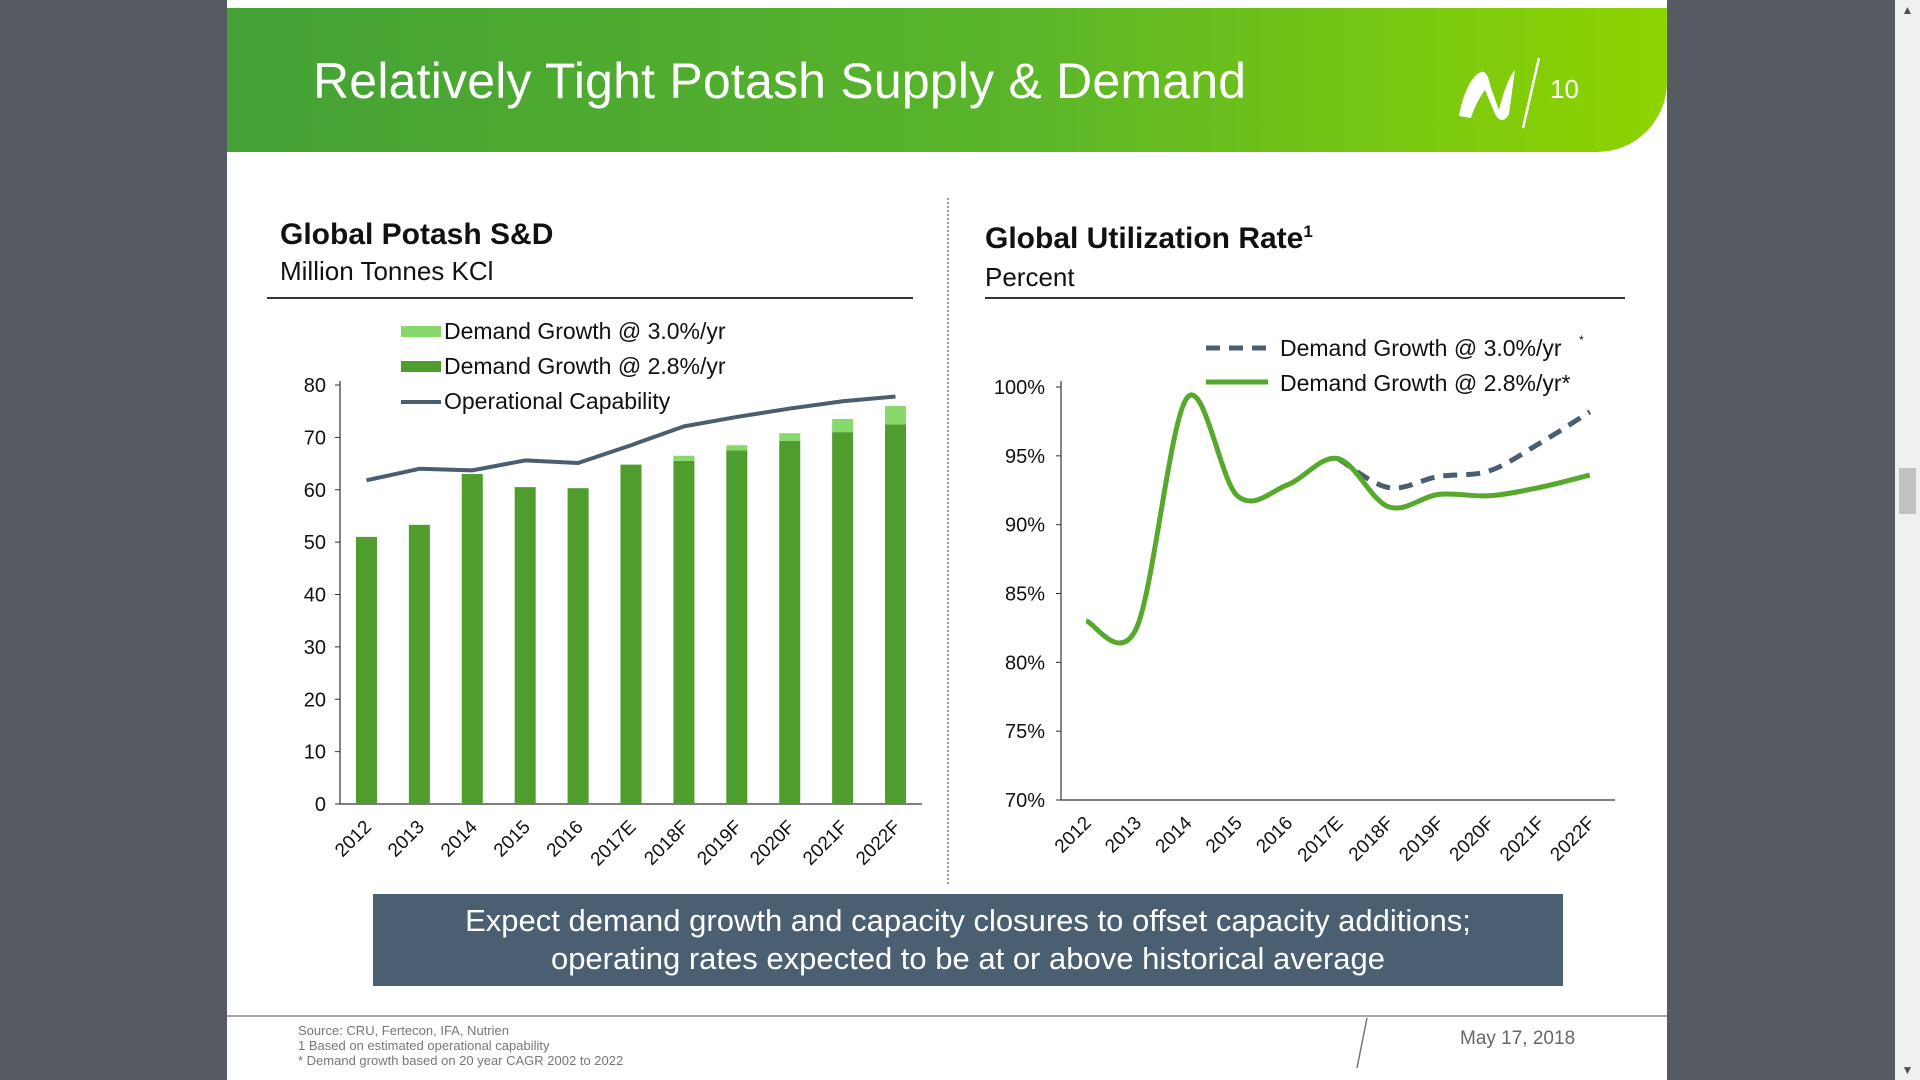 Image resolution: width=1920 pixels, height=1080 pixels. Describe the element at coordinates (1907, 1070) in the screenshot. I see `scroll-down-arrow-icon: ▼` at that location.